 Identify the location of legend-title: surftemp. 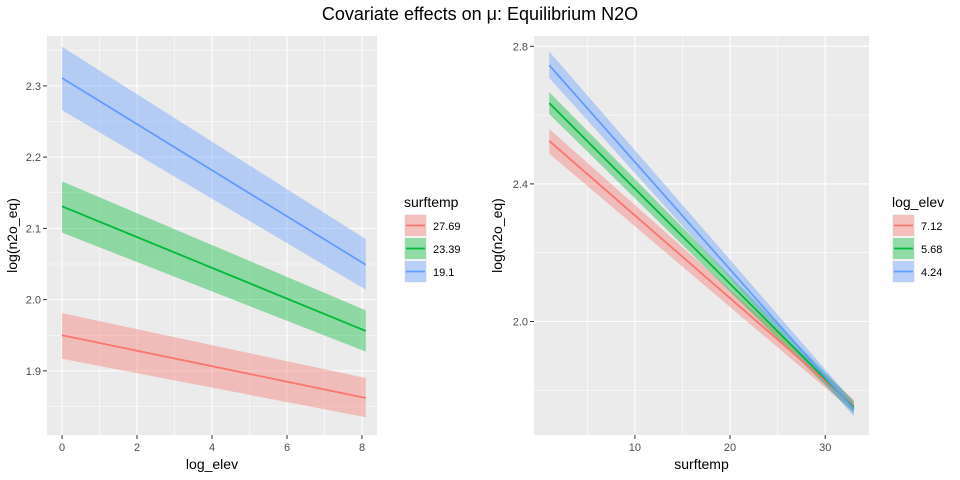
(431, 202).